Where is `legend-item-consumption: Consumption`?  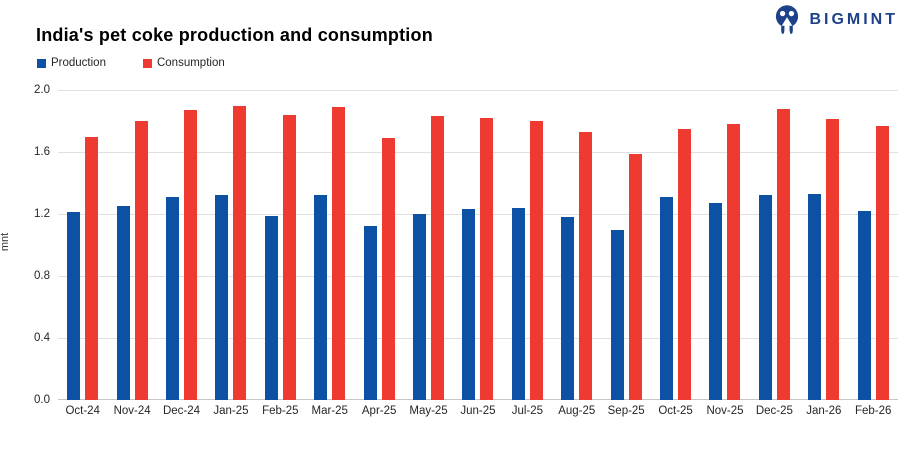
legend-item-consumption: Consumption is located at coordinates (183, 63).